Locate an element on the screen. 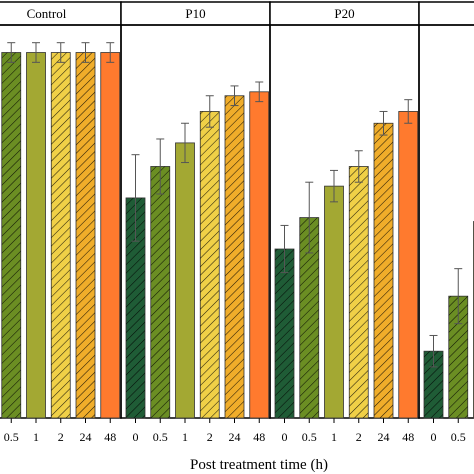 This screenshot has height=474, width=474. panel-label-3: P20 is located at coordinates (344, 13).